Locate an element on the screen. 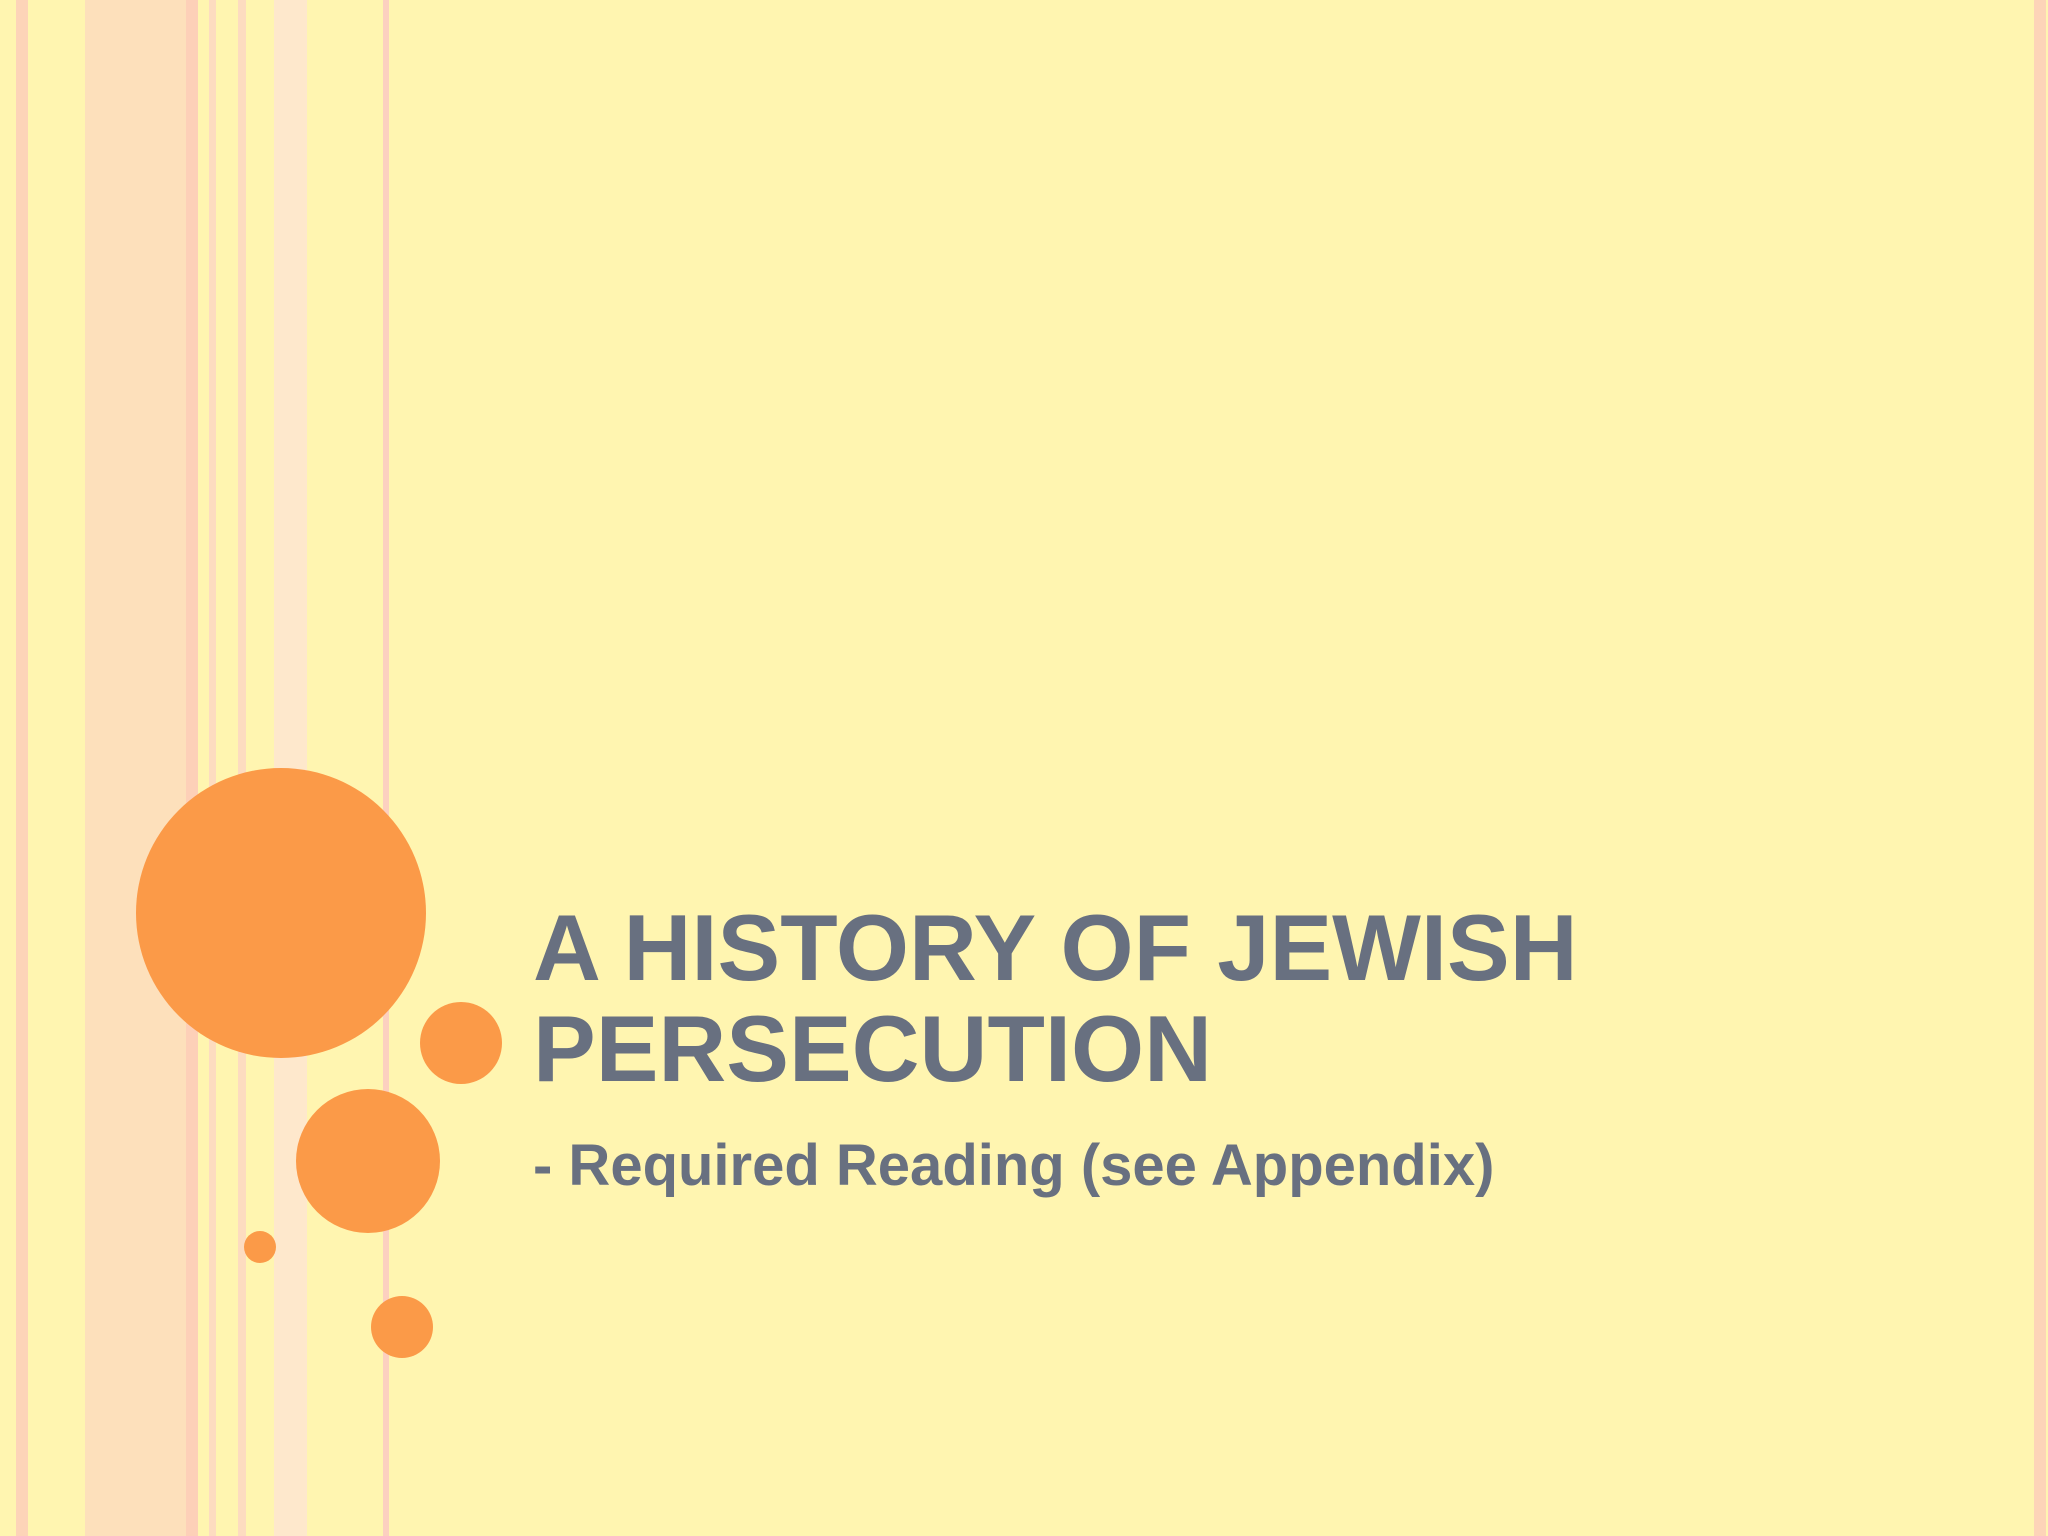 The image size is (2048, 1536). title-line: PERSECUTION is located at coordinates (872, 1048).